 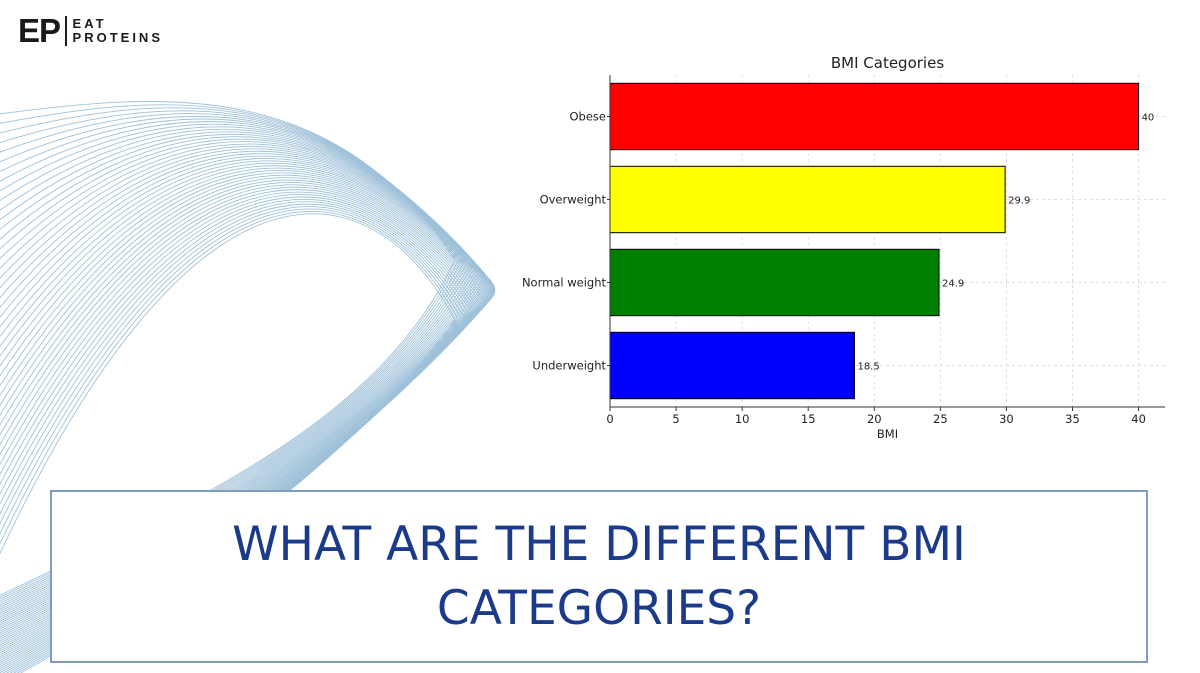 What do you see at coordinates (874, 419) in the screenshot?
I see `x-tick-label: 20` at bounding box center [874, 419].